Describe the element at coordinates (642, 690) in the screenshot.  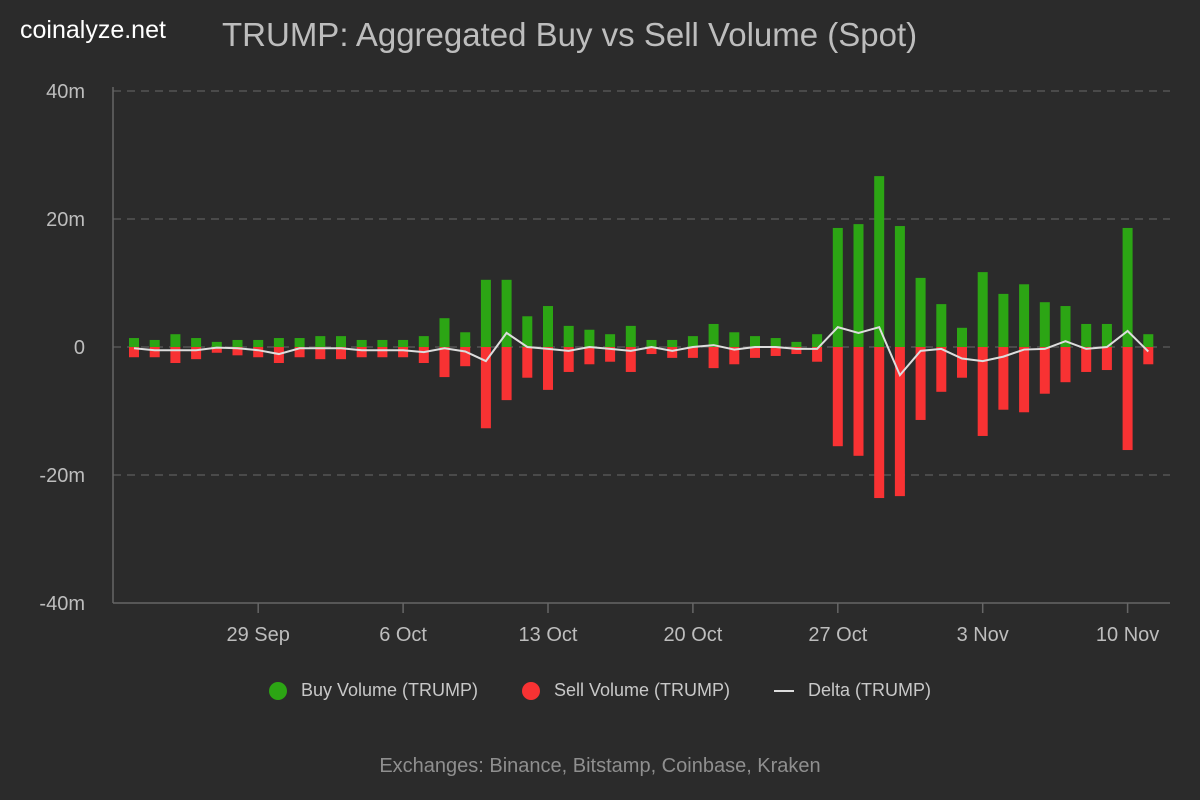
I see `legend-sell-label: Sell Volume (TRUMP)` at that location.